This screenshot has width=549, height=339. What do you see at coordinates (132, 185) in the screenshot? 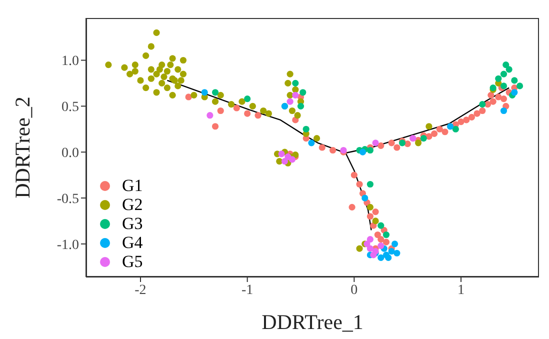
I see `legend-label: G1` at bounding box center [132, 185].